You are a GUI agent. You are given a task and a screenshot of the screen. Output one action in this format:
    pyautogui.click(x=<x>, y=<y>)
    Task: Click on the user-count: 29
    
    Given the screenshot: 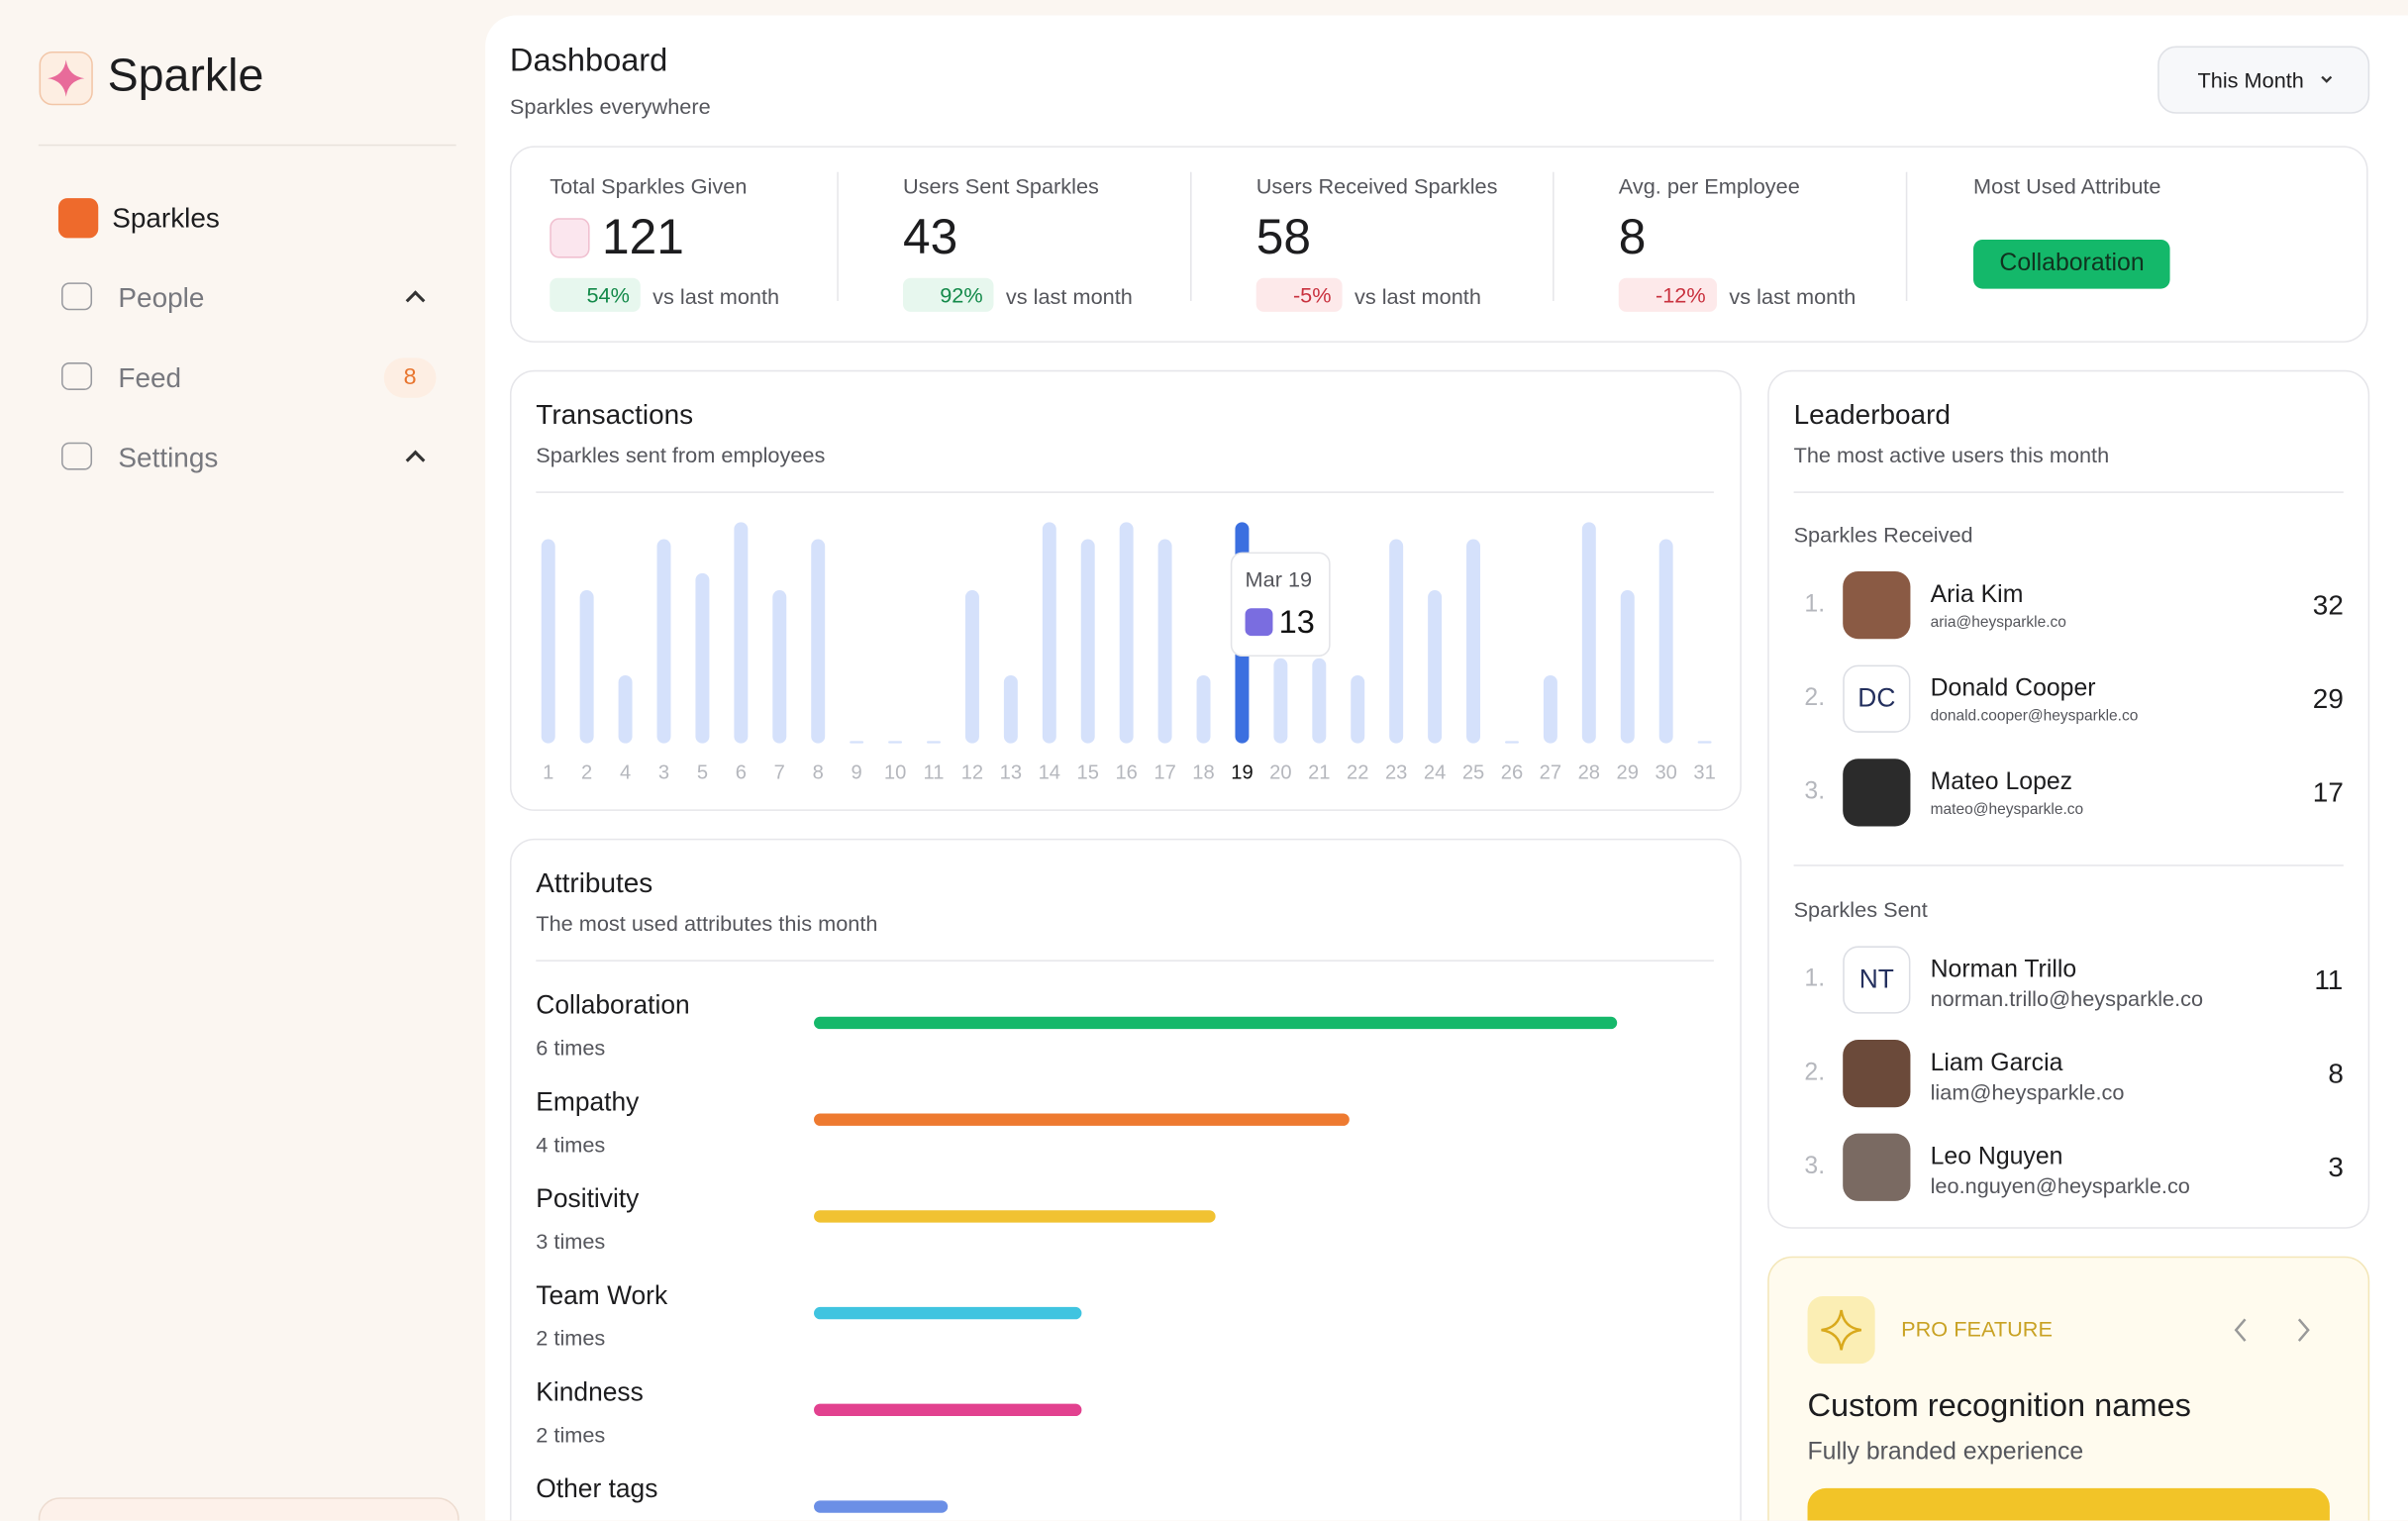 What is the action you would take?
    pyautogui.click(x=2328, y=699)
    